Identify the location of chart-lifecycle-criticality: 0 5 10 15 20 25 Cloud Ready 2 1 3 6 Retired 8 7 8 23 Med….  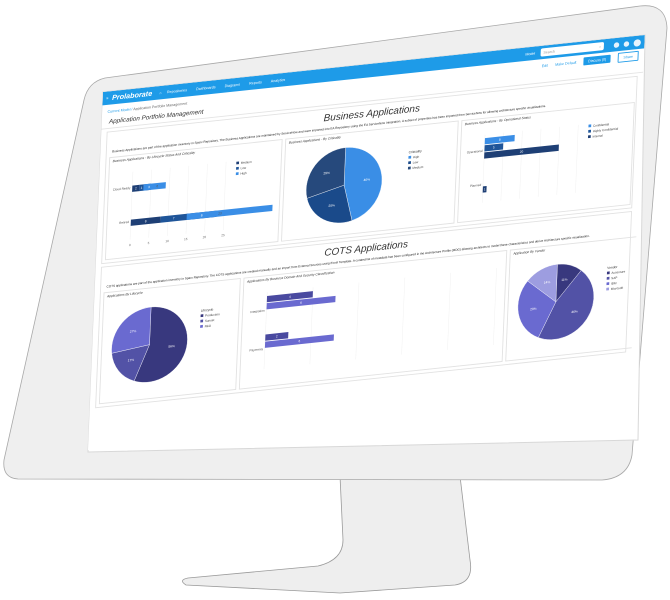
(193, 203).